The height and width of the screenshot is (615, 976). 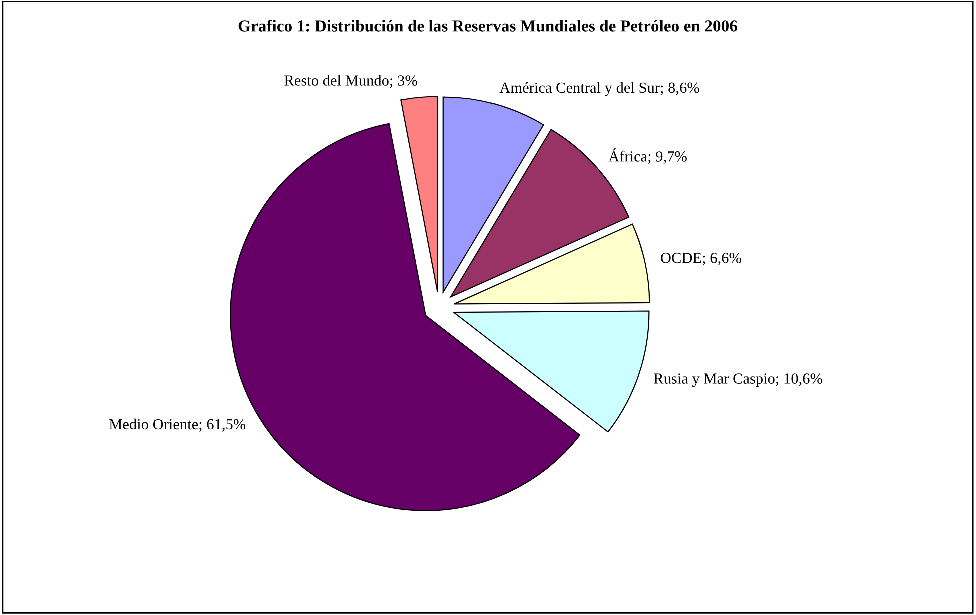 I want to click on slice-label: OCDE; 6,6%, so click(x=701, y=259).